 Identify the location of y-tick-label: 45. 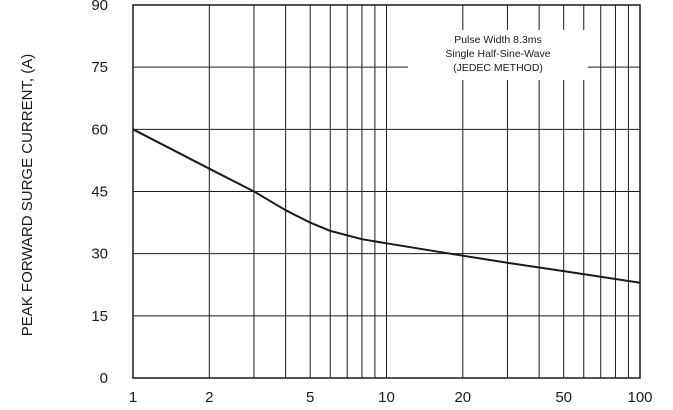
(99, 192).